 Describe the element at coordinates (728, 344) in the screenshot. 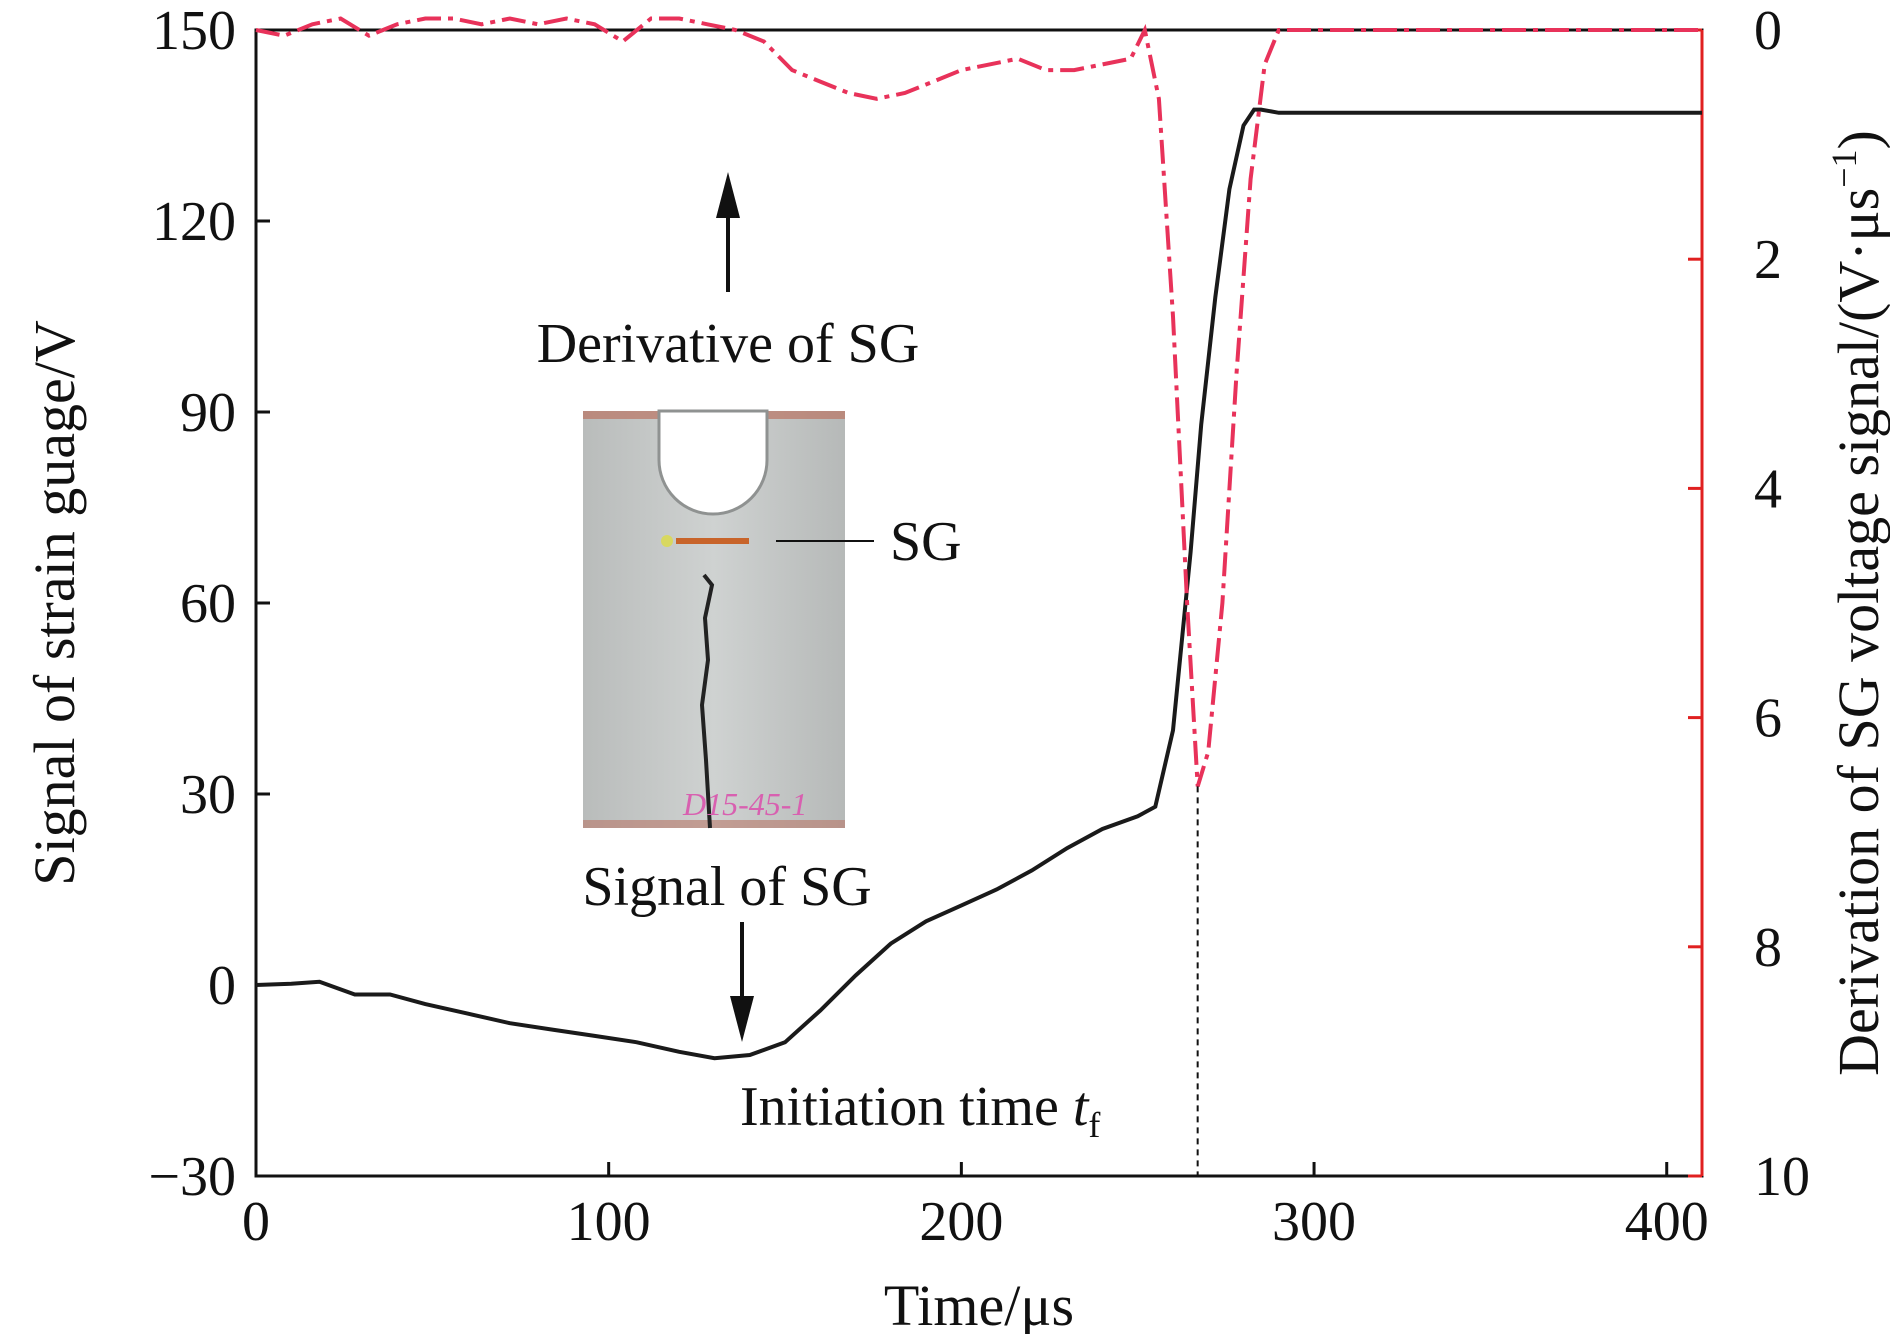

I see `derivative-annotation: Derivative of SG` at that location.